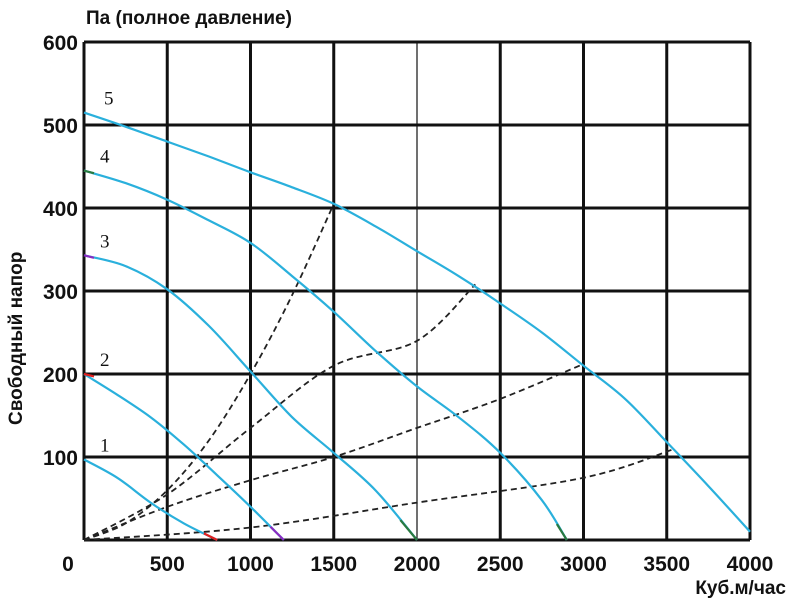 The image size is (800, 601). I want to click on x-tick-label: 3000, so click(583, 564).